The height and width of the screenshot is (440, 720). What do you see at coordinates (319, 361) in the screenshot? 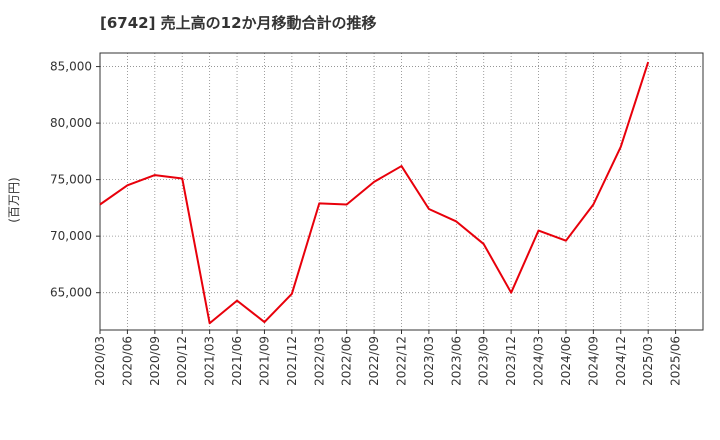
I see `x-tick-label: 2022/03` at bounding box center [319, 361].